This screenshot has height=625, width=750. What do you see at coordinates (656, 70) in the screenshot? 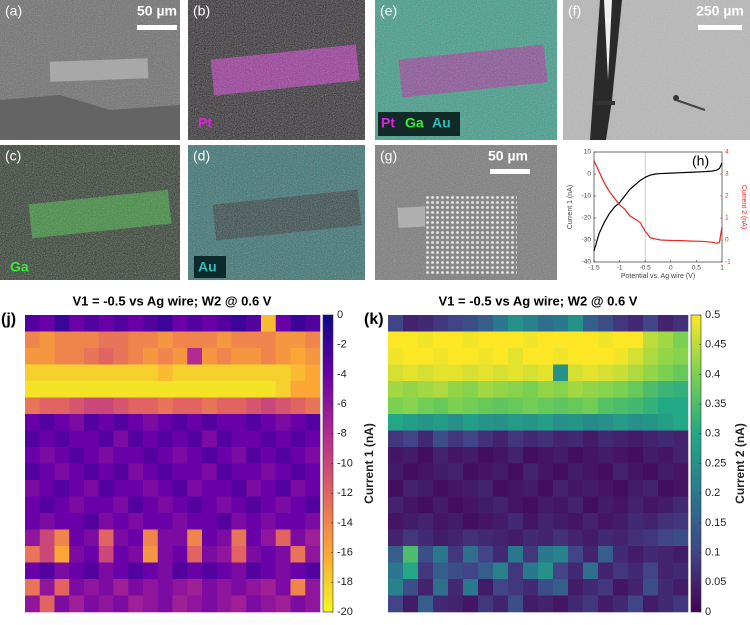
I see `micrograph` at bounding box center [656, 70].